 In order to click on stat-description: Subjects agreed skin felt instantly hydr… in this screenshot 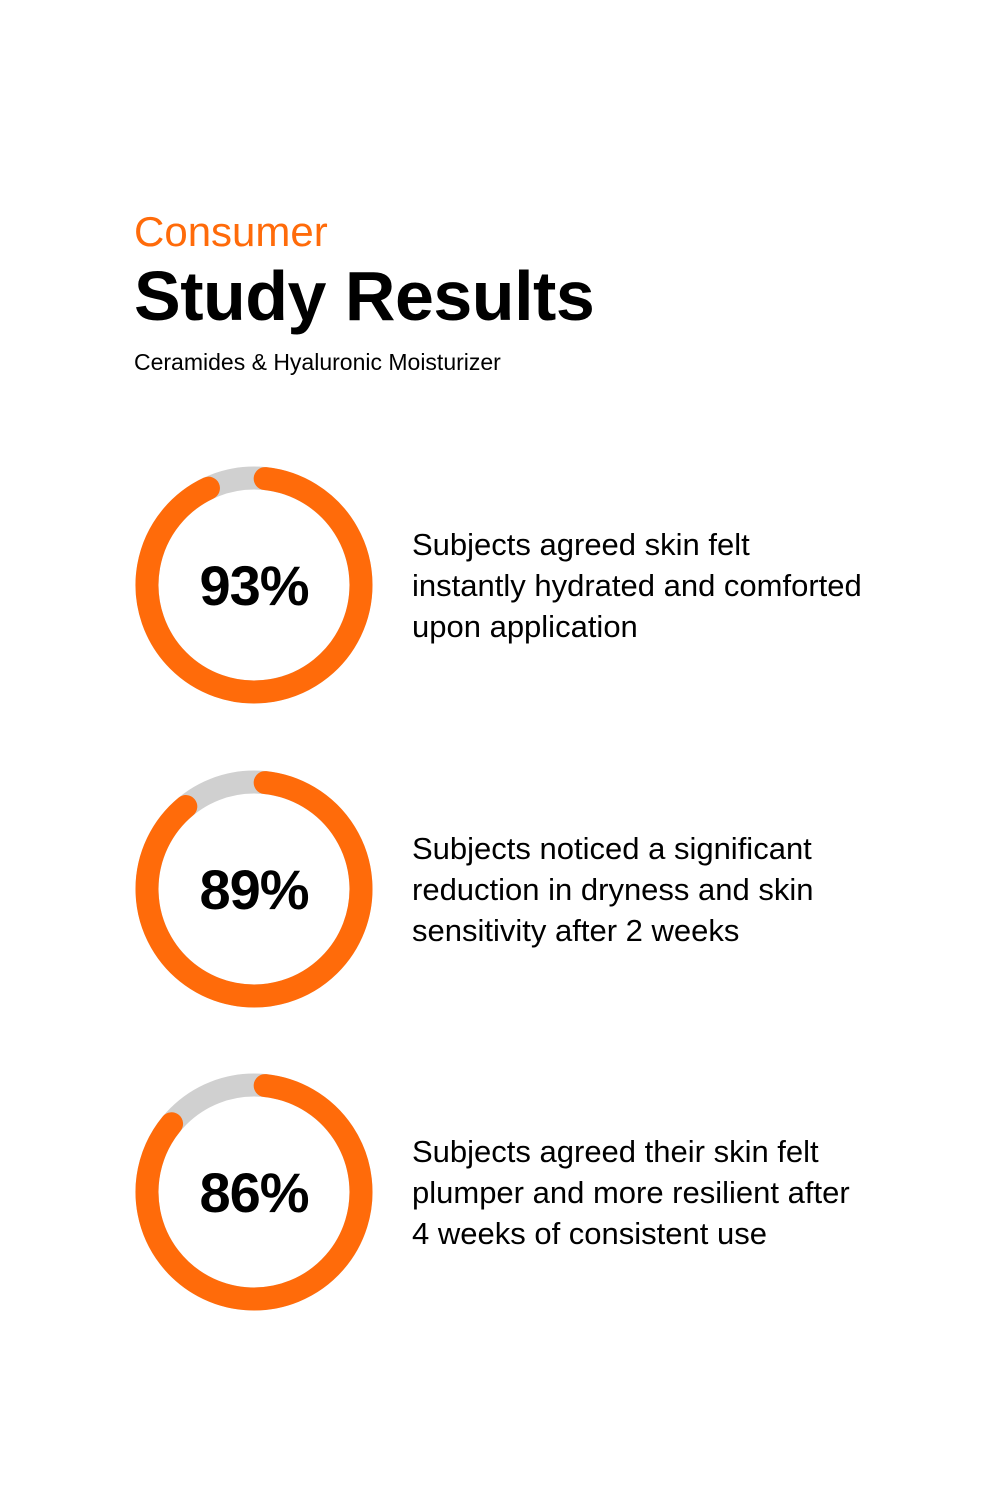, I will do `click(637, 585)`.